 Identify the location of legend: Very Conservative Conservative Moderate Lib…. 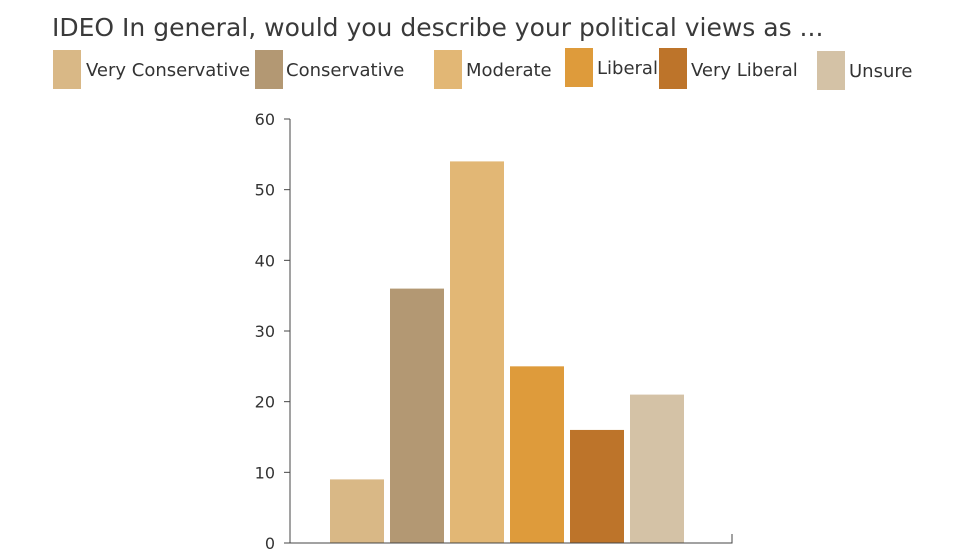
(482, 69).